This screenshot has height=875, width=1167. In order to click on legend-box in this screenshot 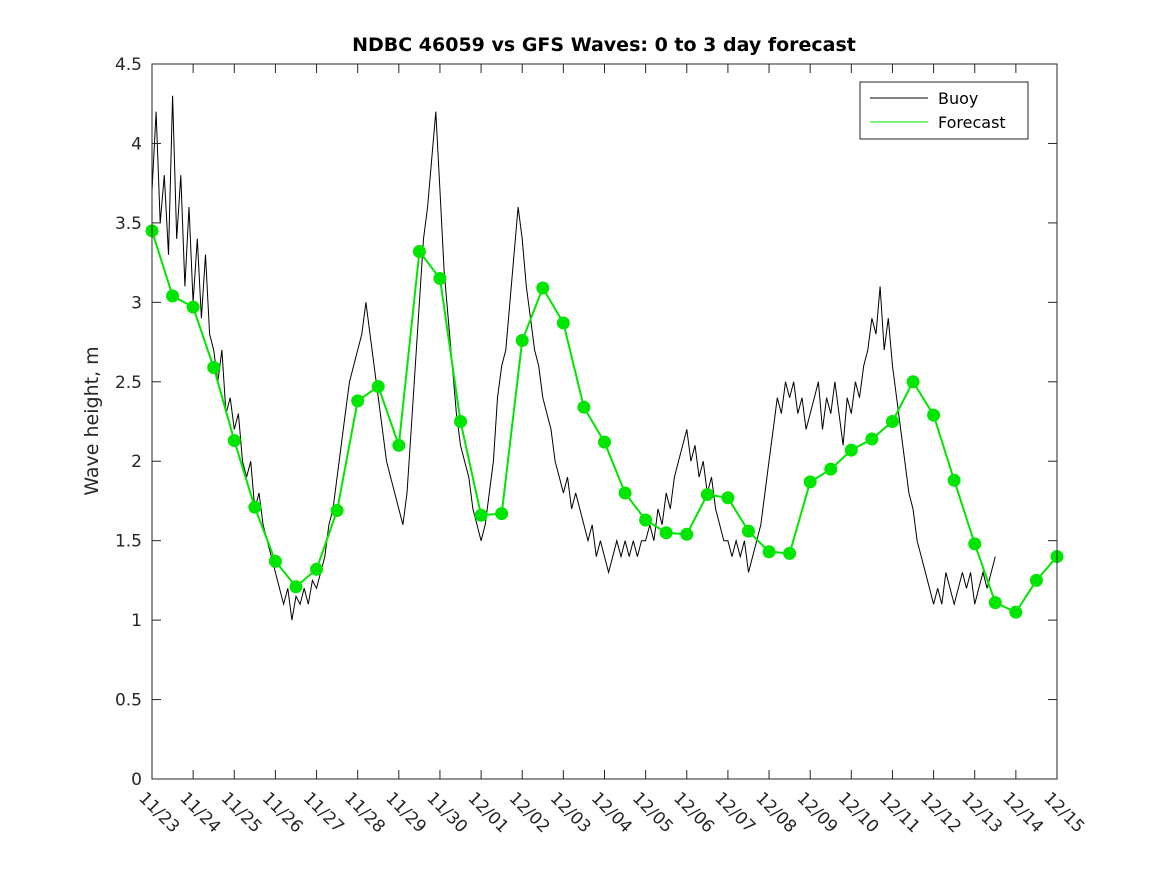, I will do `click(944, 110)`.